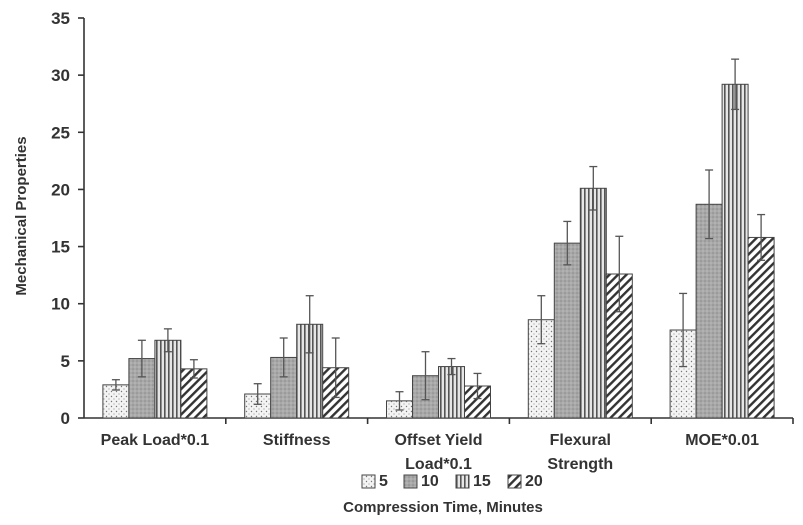 This screenshot has height=525, width=803. What do you see at coordinates (60, 247) in the screenshot?
I see `y-tick-label: 15` at bounding box center [60, 247].